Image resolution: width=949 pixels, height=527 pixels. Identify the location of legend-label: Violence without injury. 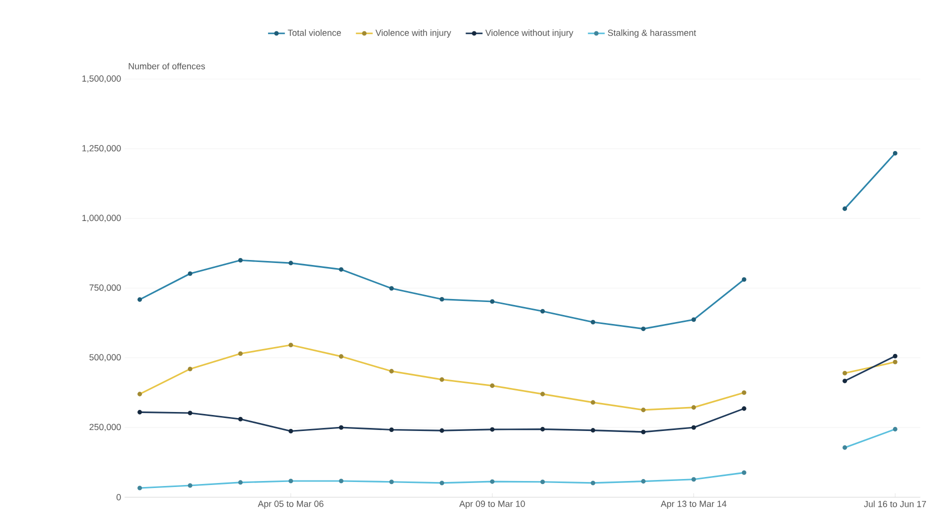
(529, 33).